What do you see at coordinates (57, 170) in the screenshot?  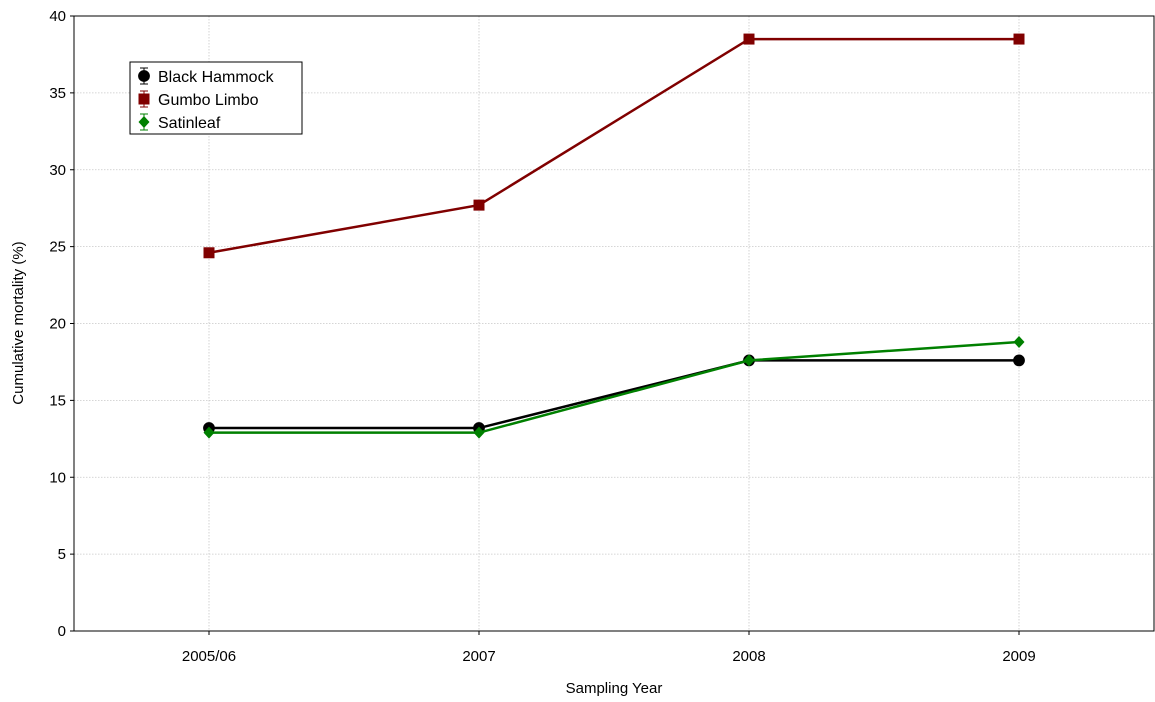 I see `y-tick-label: 30` at bounding box center [57, 170].